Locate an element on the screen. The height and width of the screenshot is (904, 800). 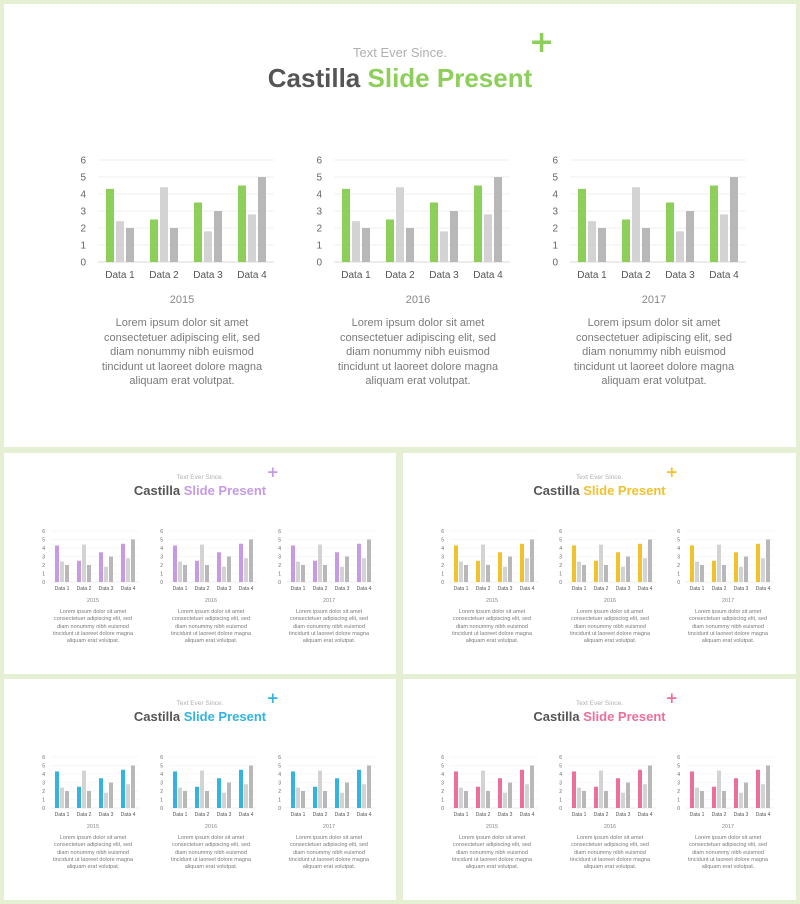
slide-title: Castilla Slide Present is located at coordinates (599, 716).